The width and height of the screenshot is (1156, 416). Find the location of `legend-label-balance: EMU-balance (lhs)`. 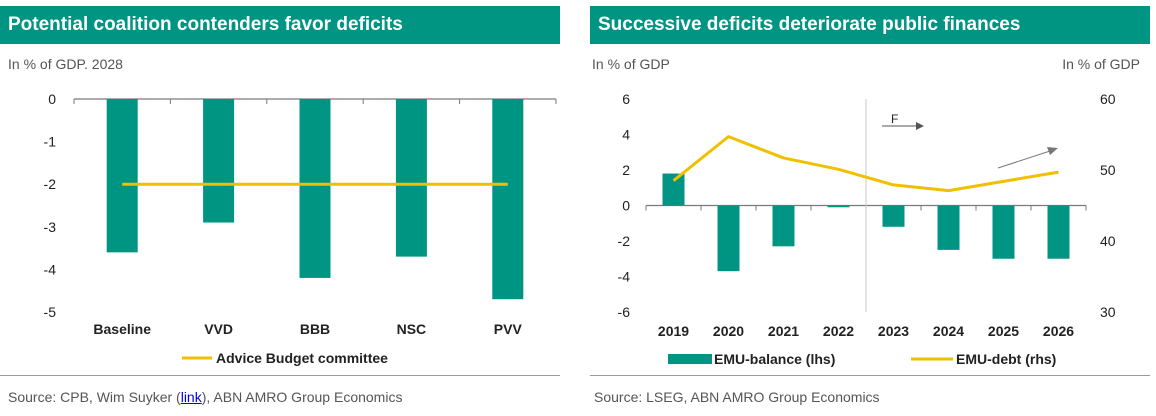

legend-label-balance: EMU-balance (lhs) is located at coordinates (774, 359).